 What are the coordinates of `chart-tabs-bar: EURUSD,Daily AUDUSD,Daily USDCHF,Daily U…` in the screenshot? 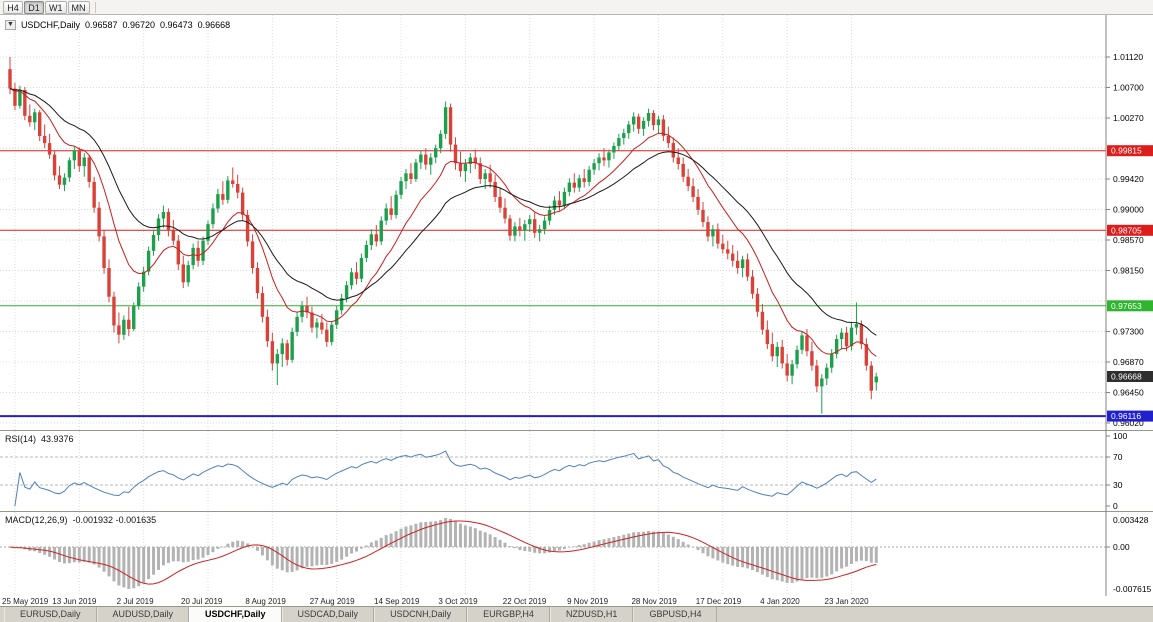 It's located at (576, 614).